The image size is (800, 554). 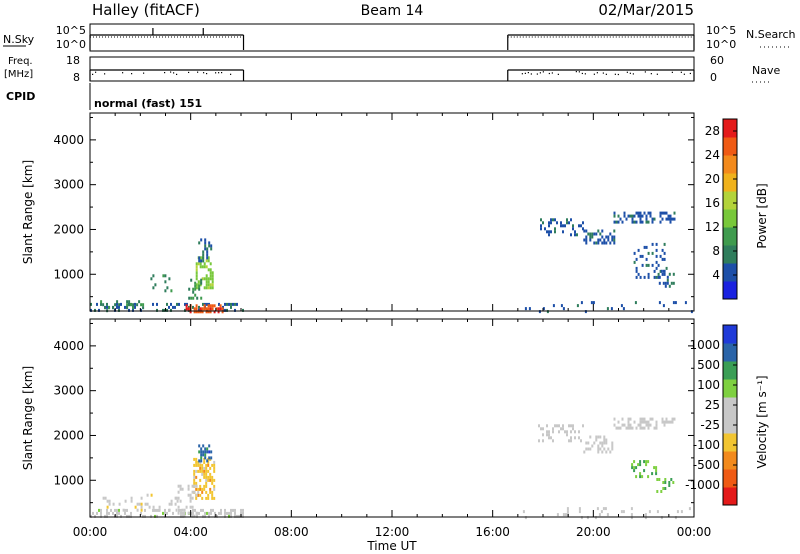 I want to click on nsky-label: N.Sky, so click(x=19, y=39).